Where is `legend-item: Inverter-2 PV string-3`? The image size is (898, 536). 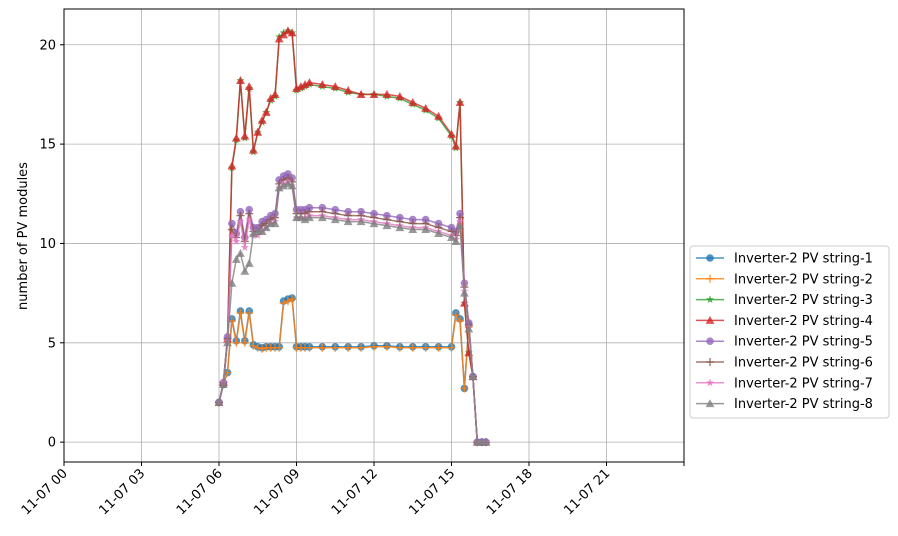
legend-item: Inverter-2 PV string-3 is located at coordinates (784, 300).